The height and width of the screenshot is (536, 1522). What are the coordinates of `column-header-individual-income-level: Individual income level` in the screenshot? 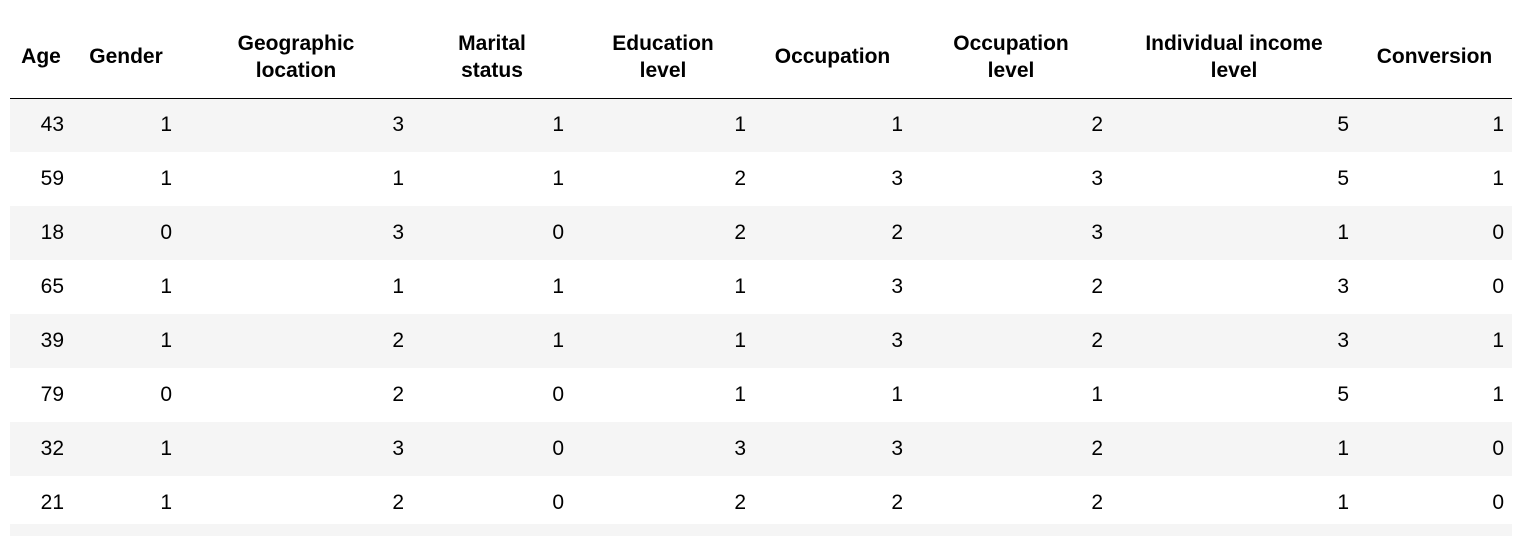 It's located at (1234, 57).